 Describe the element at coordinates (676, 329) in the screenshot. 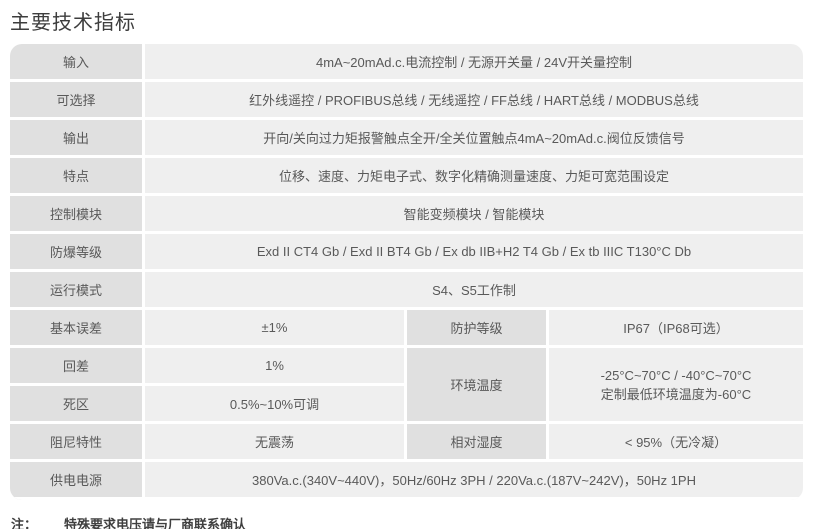

I see `value-protection-grade: IP67（IP68可选）` at that location.